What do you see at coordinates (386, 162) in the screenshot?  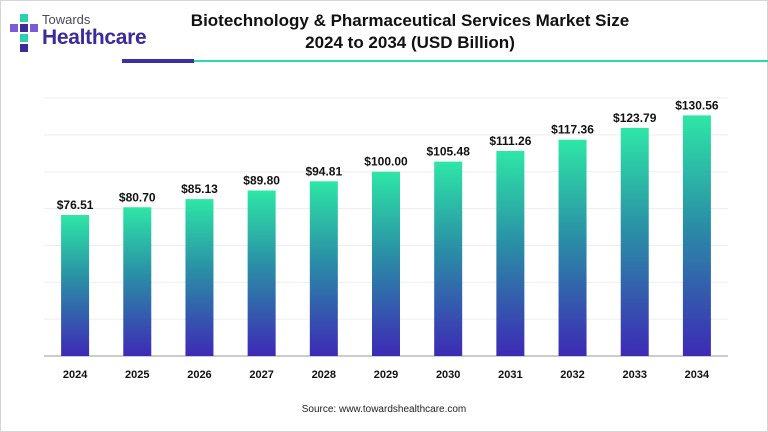 I see `data-label-2029: $100.00` at bounding box center [386, 162].